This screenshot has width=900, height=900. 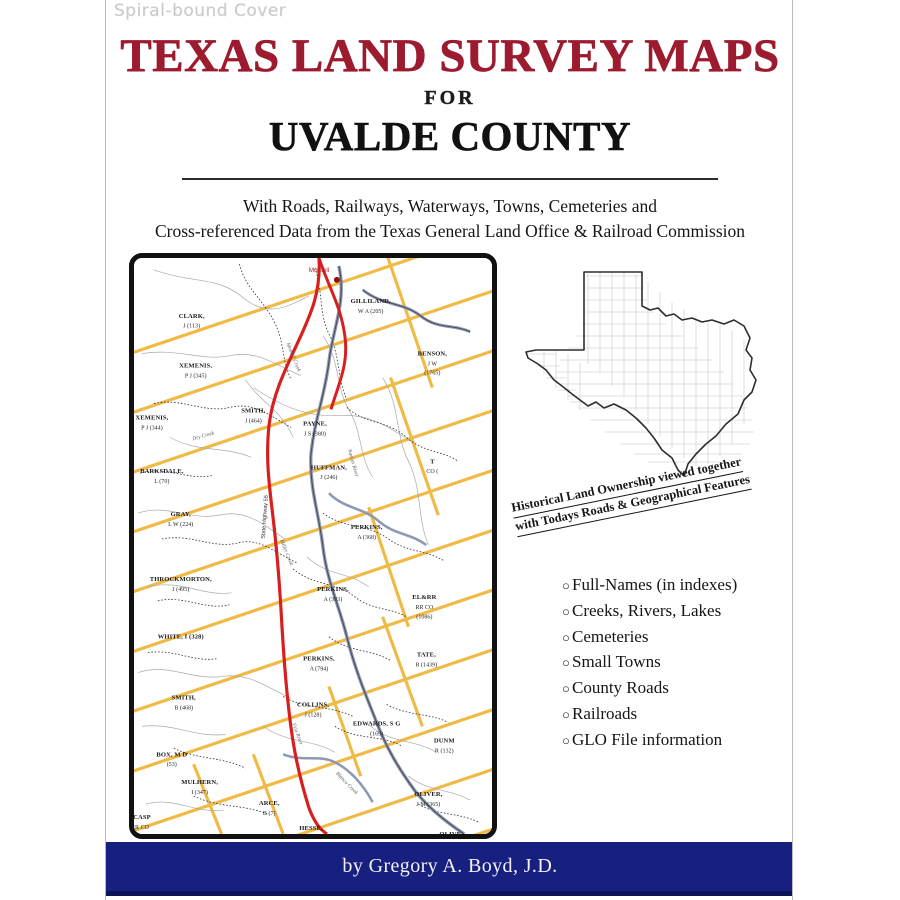 I want to click on svg-text: DUNM, so click(x=444, y=740).